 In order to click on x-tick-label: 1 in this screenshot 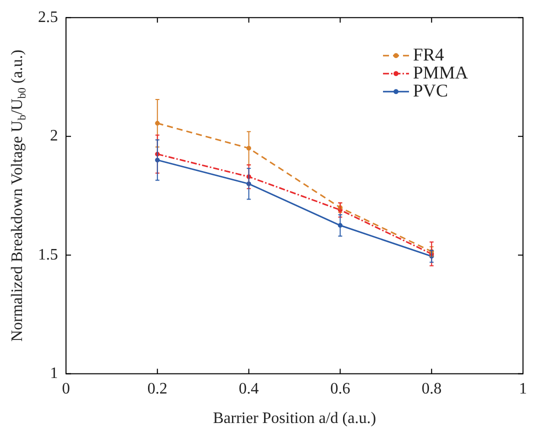, I will do `click(523, 389)`.